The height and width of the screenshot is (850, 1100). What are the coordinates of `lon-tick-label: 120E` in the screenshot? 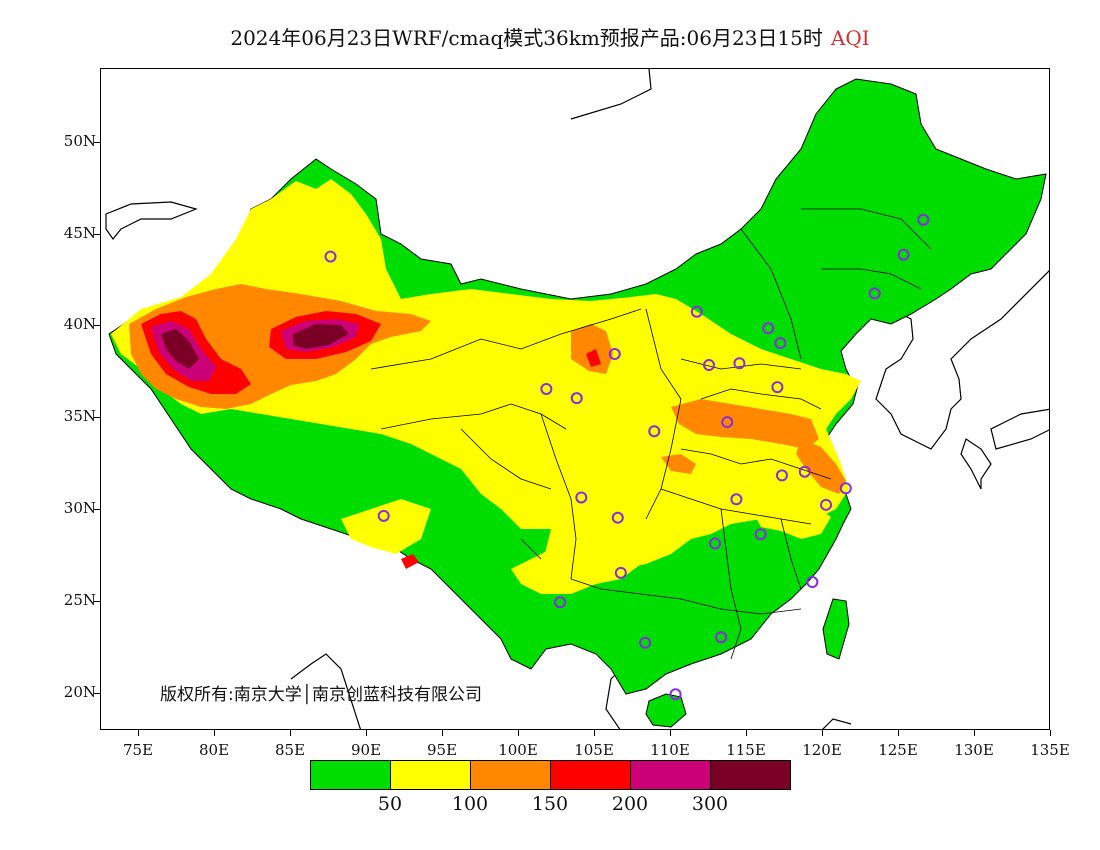 It's located at (822, 750).